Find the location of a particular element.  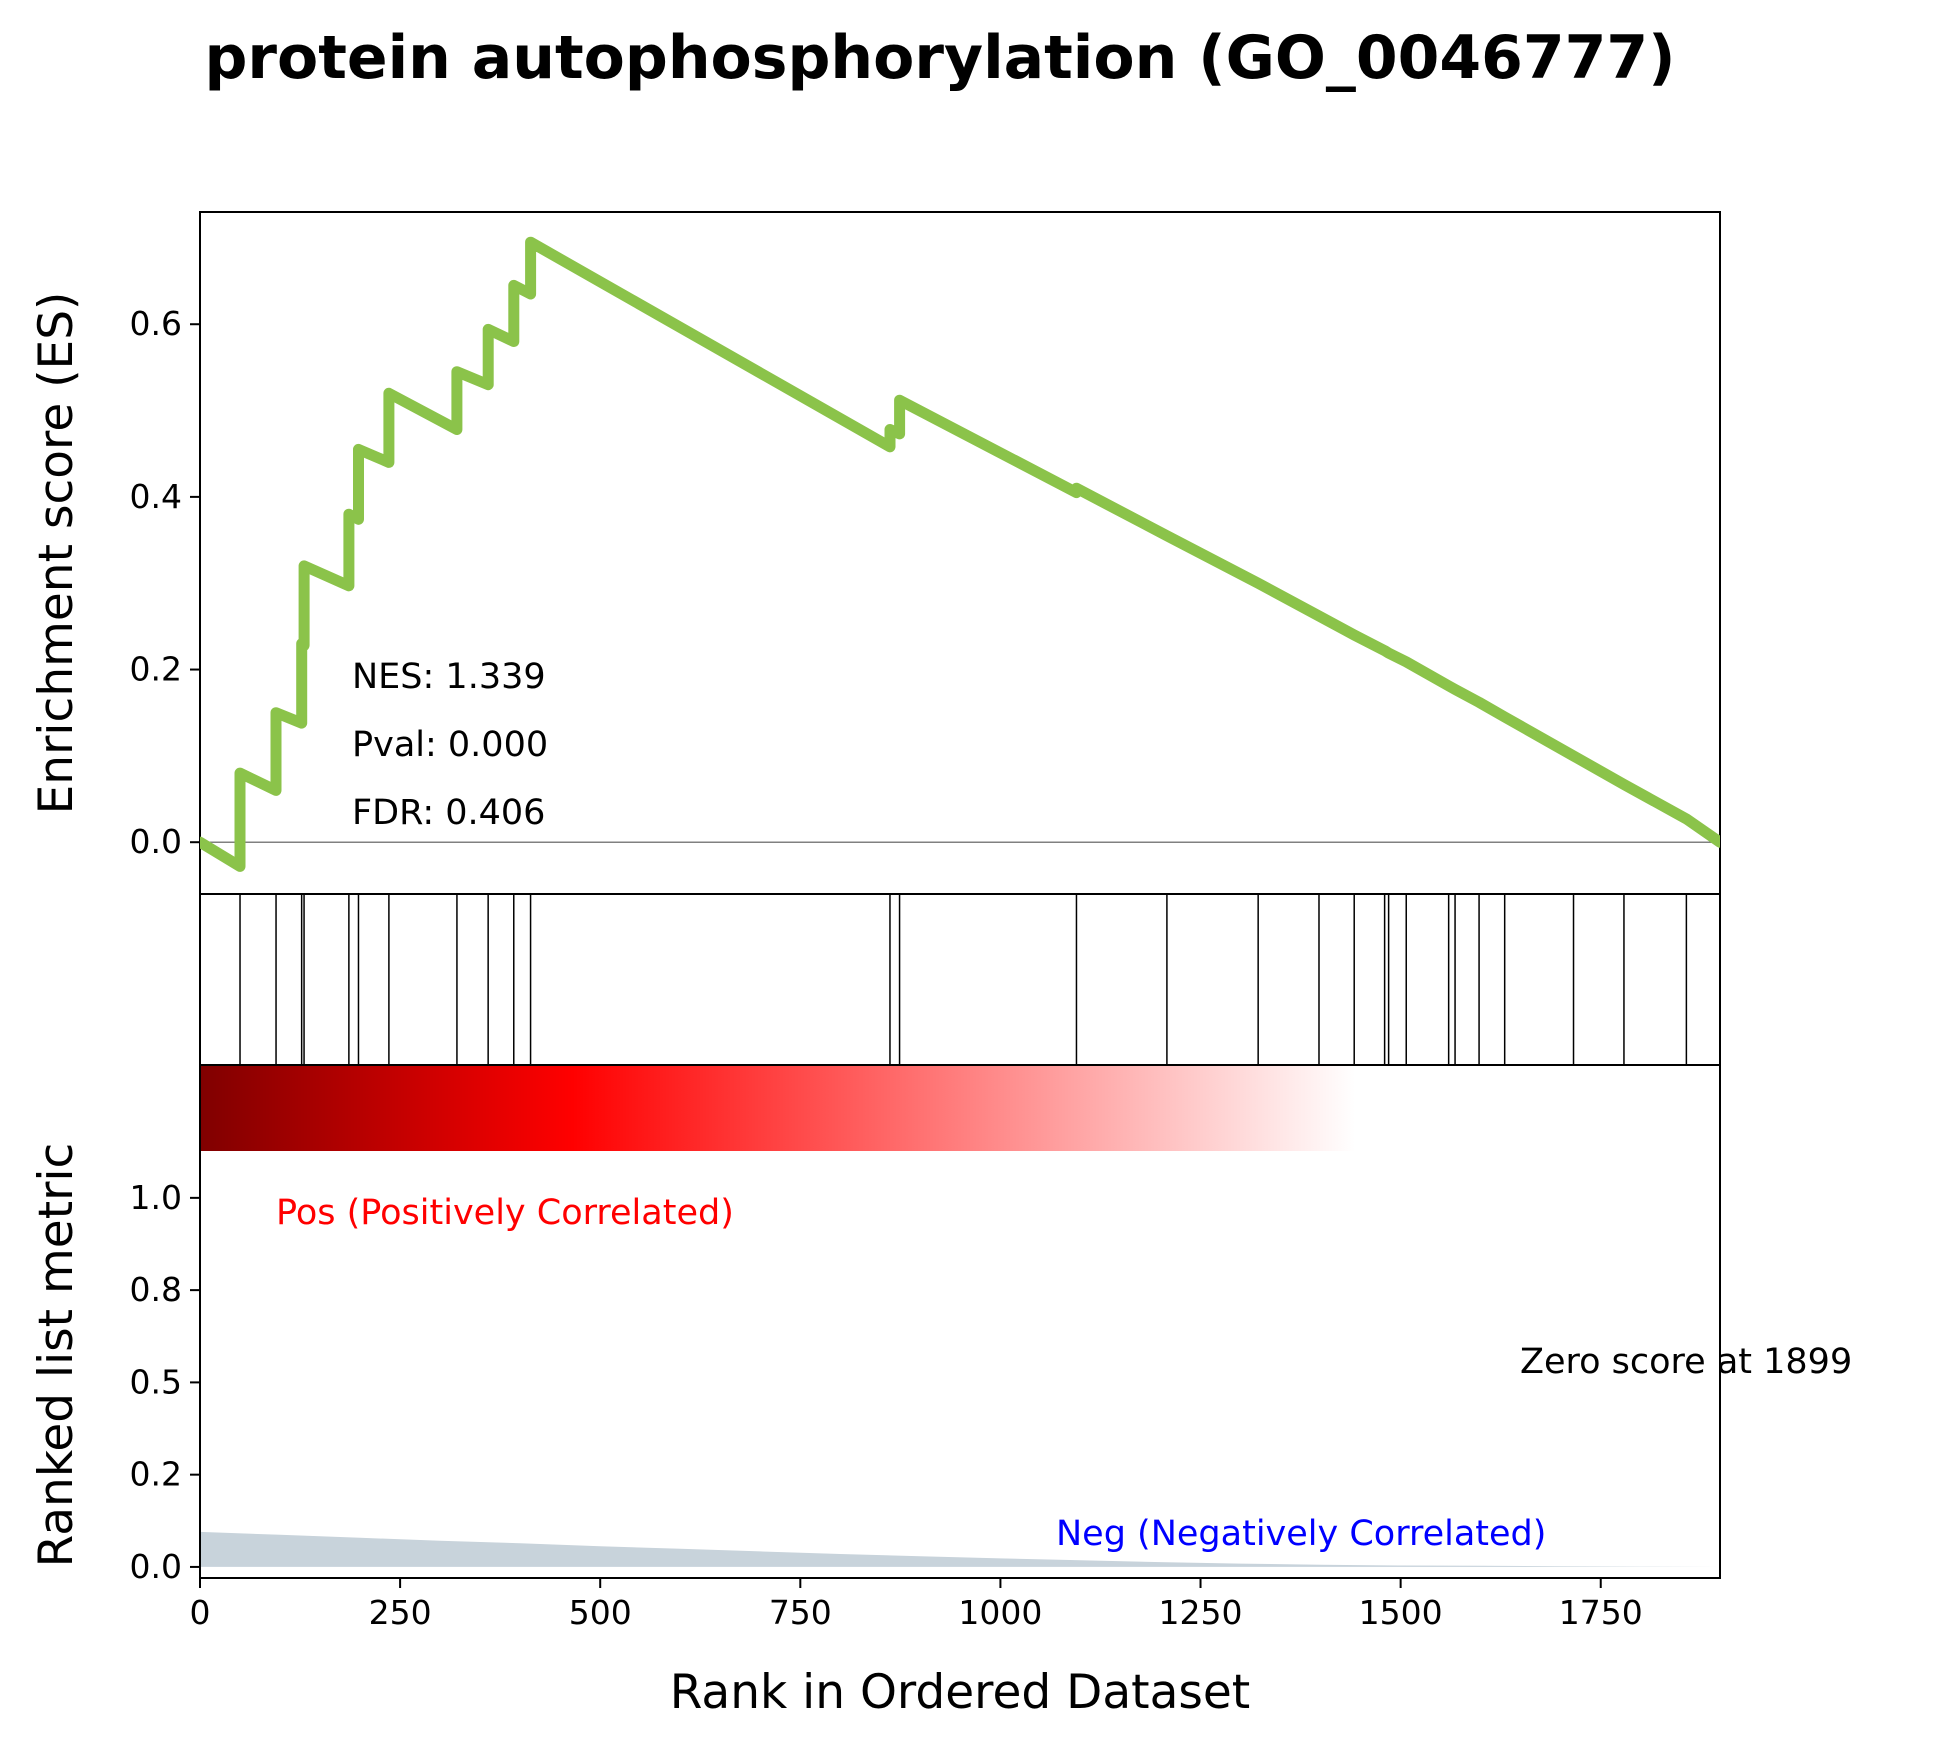

x-tick-label: 250 is located at coordinates (400, 1612).